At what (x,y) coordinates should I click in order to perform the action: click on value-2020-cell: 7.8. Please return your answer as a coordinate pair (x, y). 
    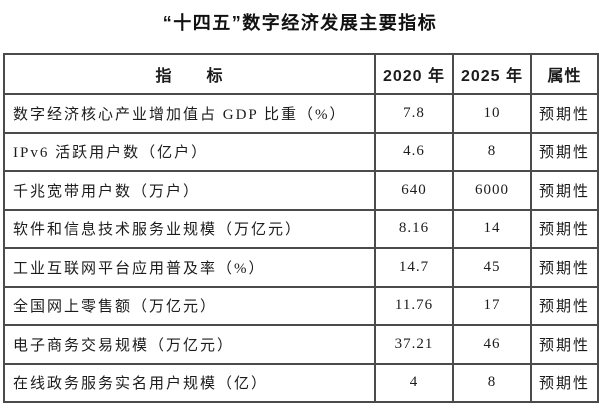
    Looking at the image, I should click on (414, 113).